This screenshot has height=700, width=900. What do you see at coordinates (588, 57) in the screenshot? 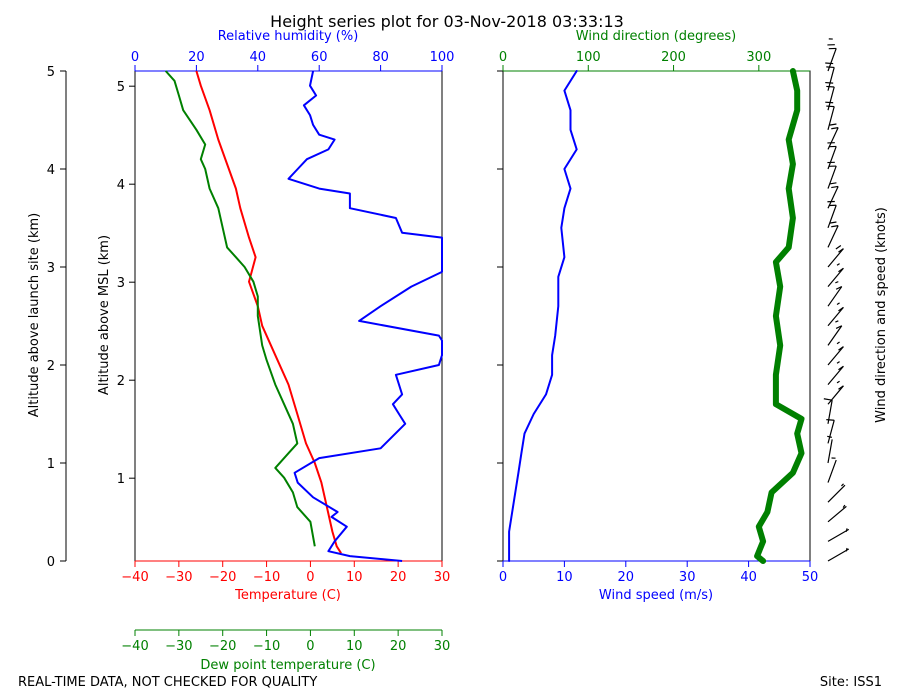
I see `wind-direction-tick-label: 100` at bounding box center [588, 57].